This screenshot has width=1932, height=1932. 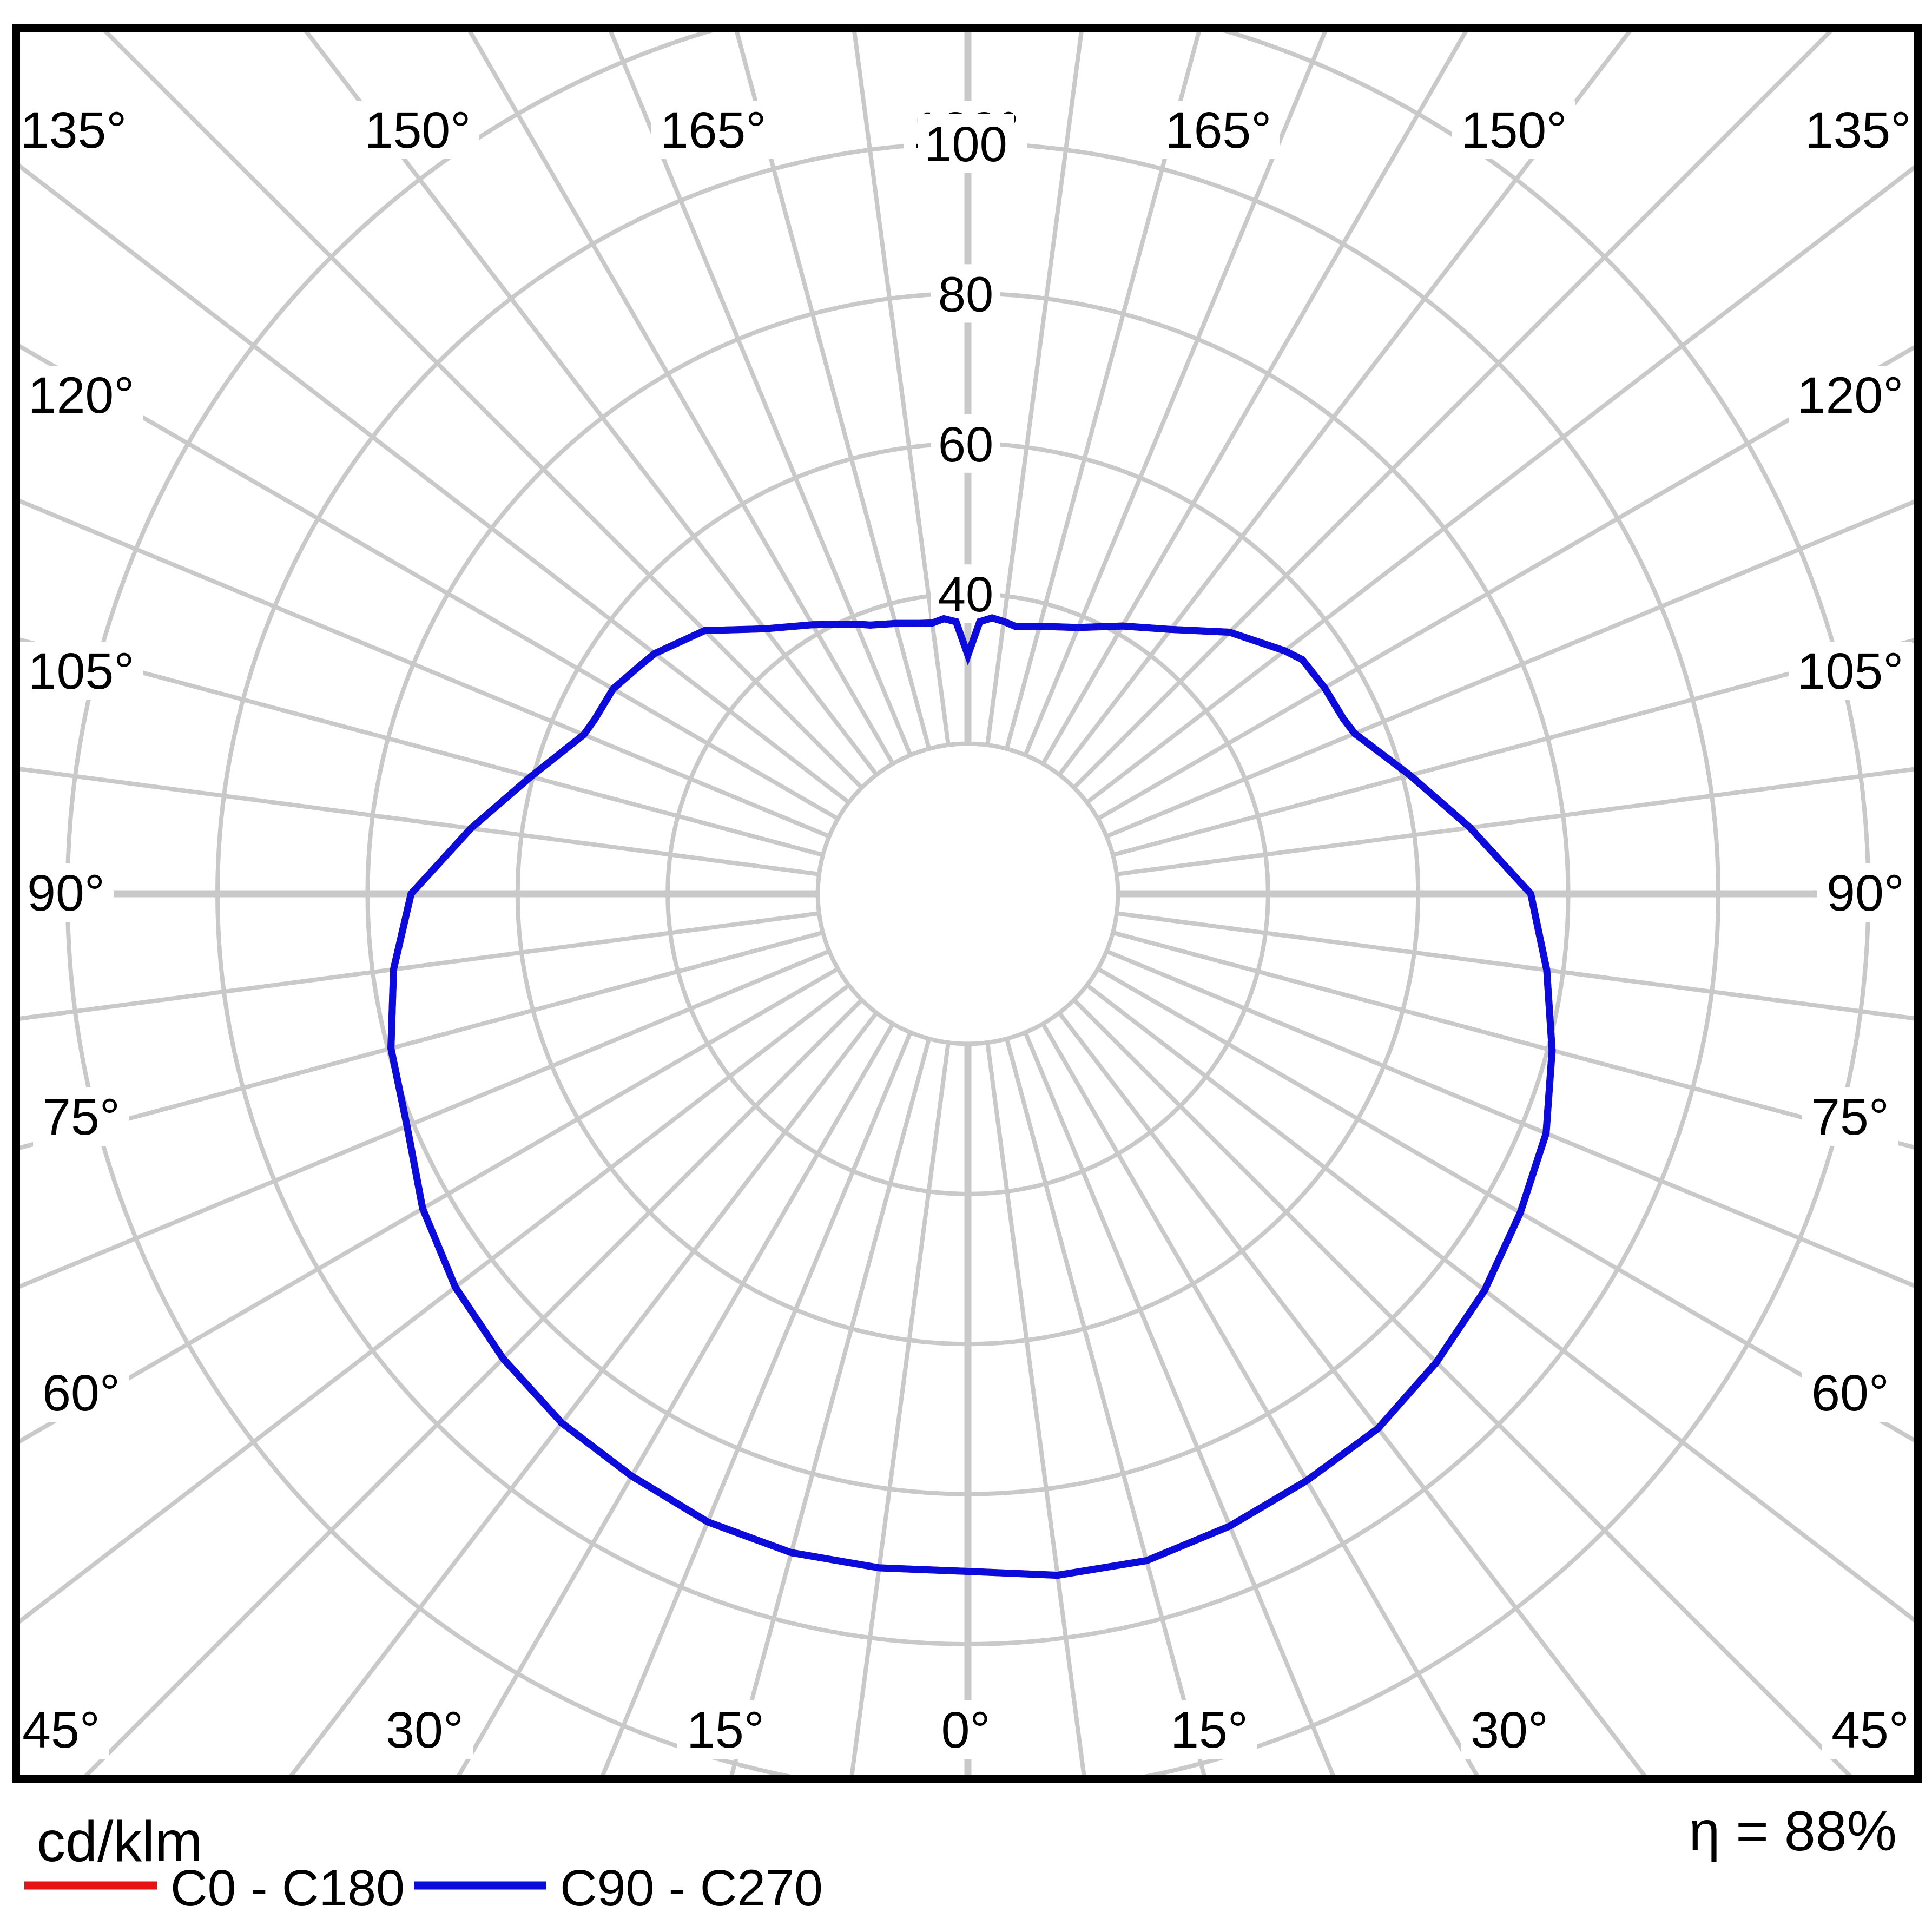 I want to click on radial-tick-label: 80, so click(x=965, y=294).